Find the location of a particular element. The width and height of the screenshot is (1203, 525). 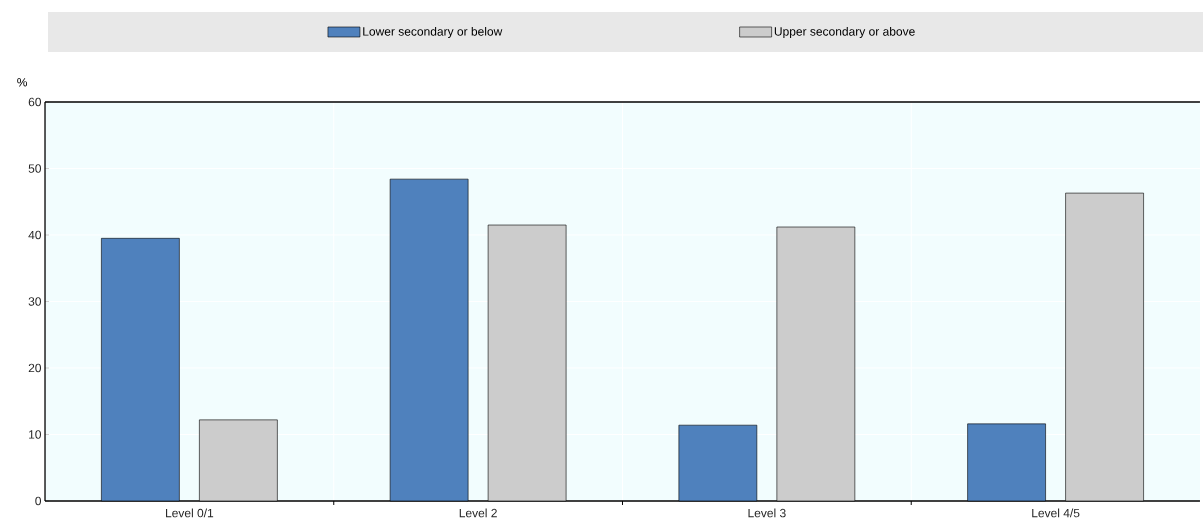

x-tick-label: Level 2 is located at coordinates (478, 513).